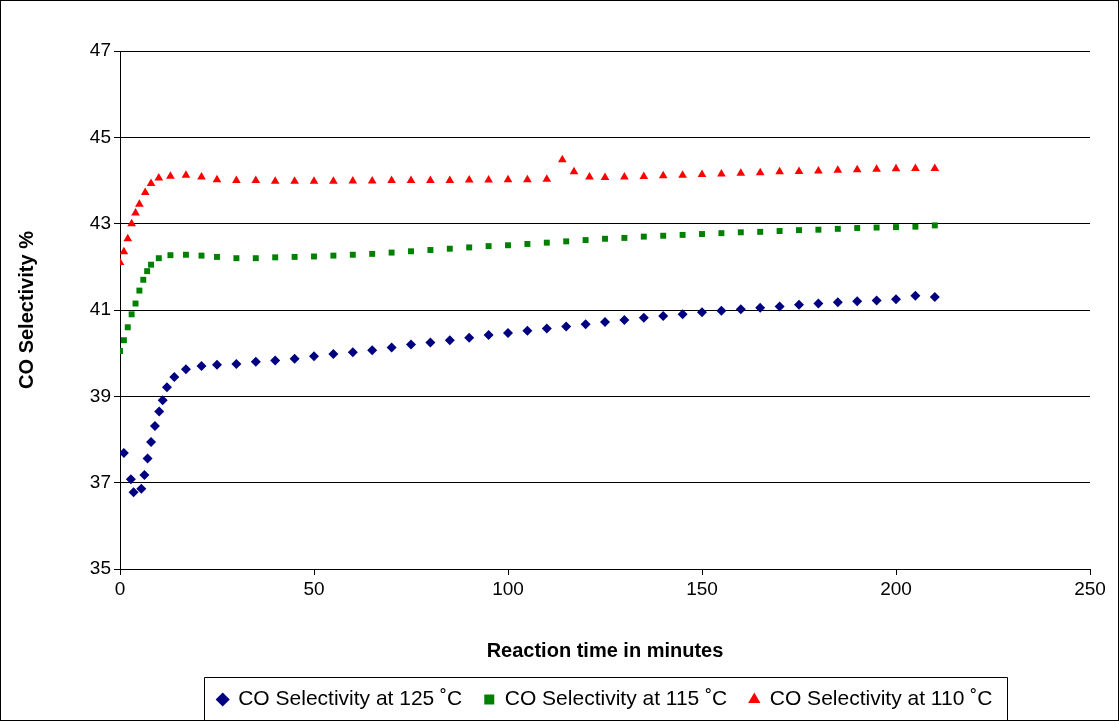  I want to click on y-tick-label: 35, so click(100, 568).